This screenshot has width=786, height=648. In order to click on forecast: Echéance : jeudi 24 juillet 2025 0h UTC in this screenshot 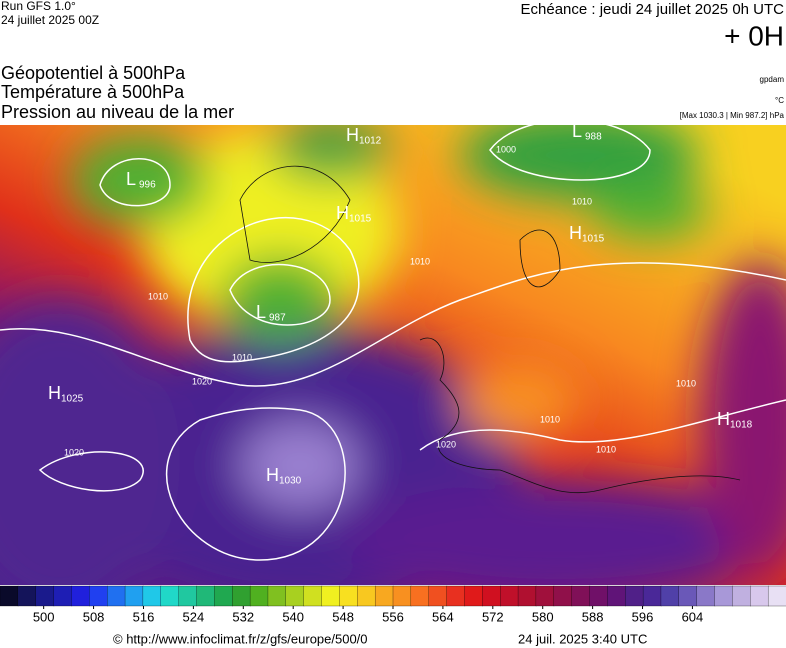, I will do `click(653, 9)`.